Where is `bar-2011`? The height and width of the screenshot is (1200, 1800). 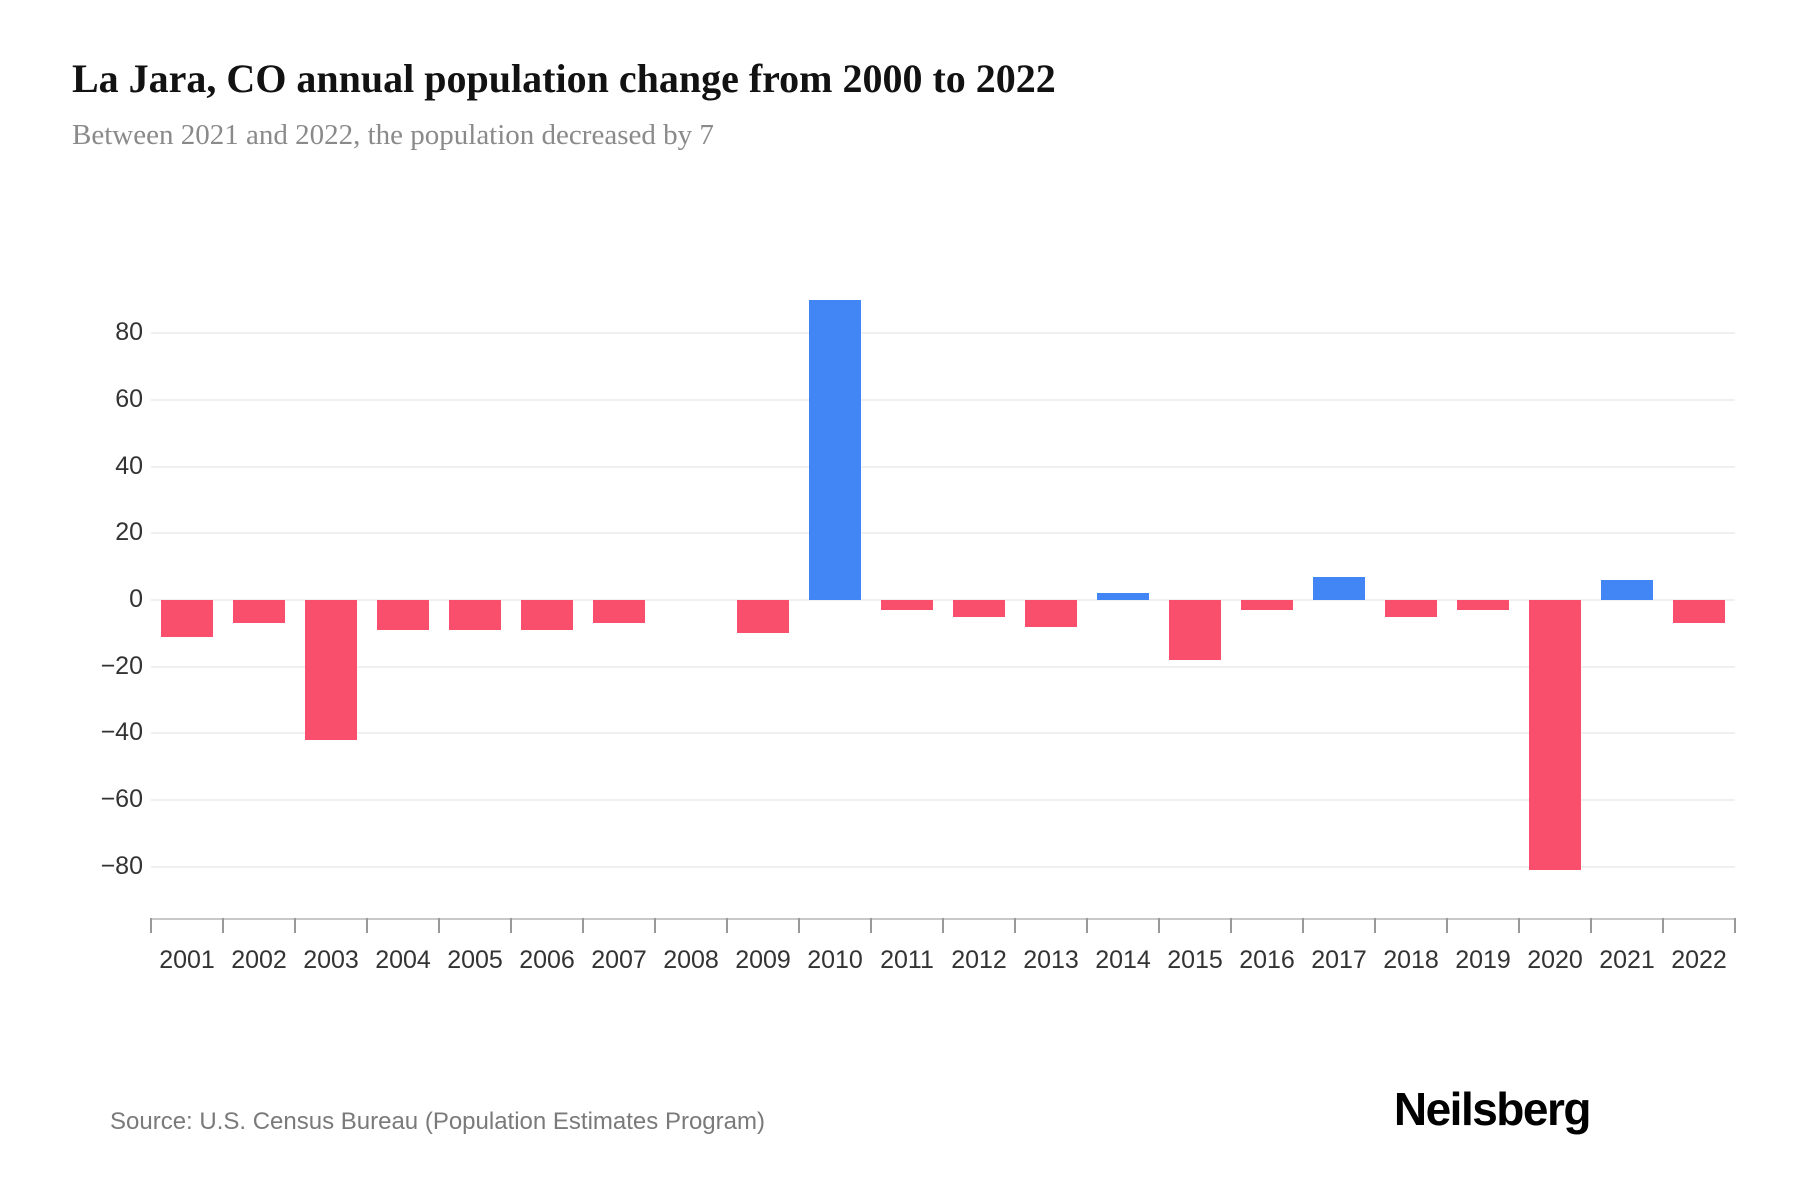
bar-2011 is located at coordinates (907, 605).